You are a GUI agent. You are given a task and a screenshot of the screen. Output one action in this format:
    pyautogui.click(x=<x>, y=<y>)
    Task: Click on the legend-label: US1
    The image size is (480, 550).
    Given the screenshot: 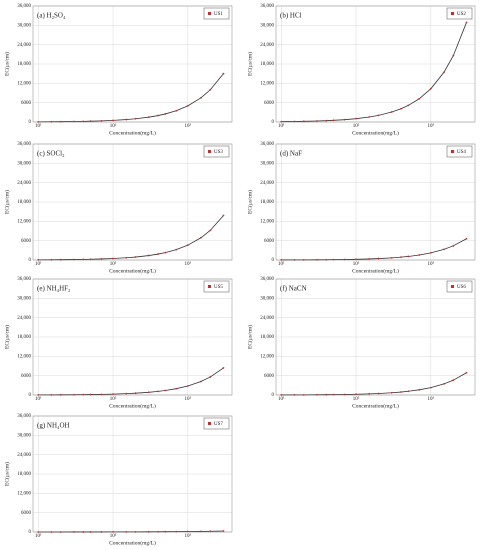 What is the action you would take?
    pyautogui.click(x=218, y=14)
    